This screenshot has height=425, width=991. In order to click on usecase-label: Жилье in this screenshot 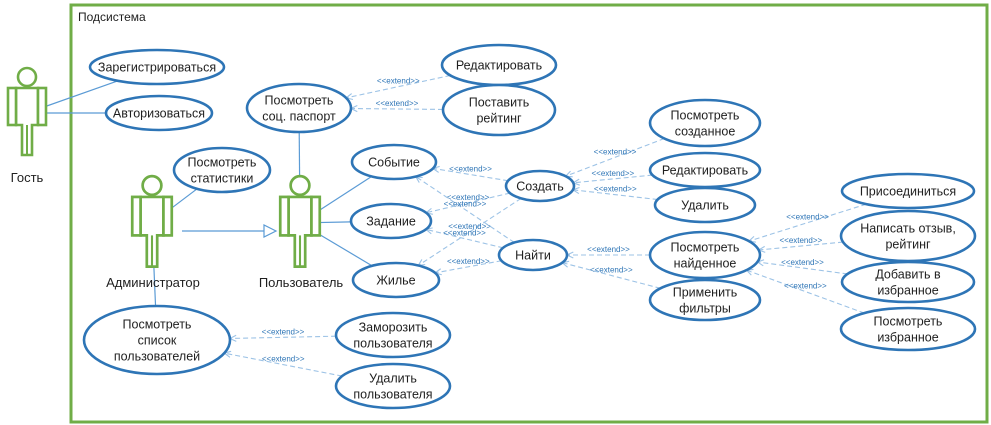, I will do `click(395, 281)`.